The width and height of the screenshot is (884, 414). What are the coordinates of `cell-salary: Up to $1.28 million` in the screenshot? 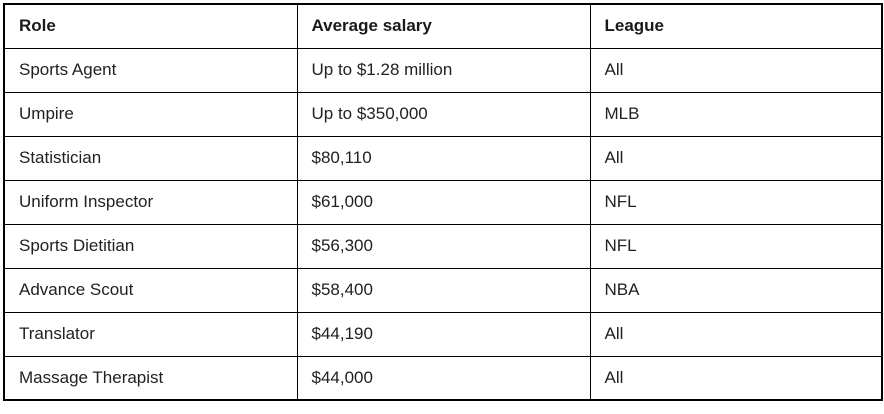 It's located at (443, 70).